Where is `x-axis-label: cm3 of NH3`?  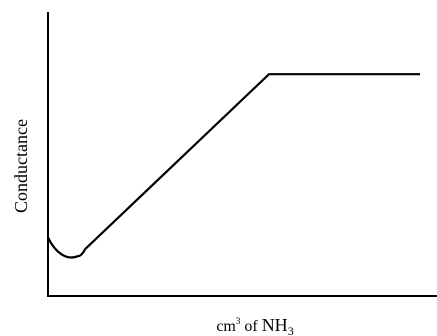
x-axis-label: cm3 of NH3 is located at coordinates (254, 325).